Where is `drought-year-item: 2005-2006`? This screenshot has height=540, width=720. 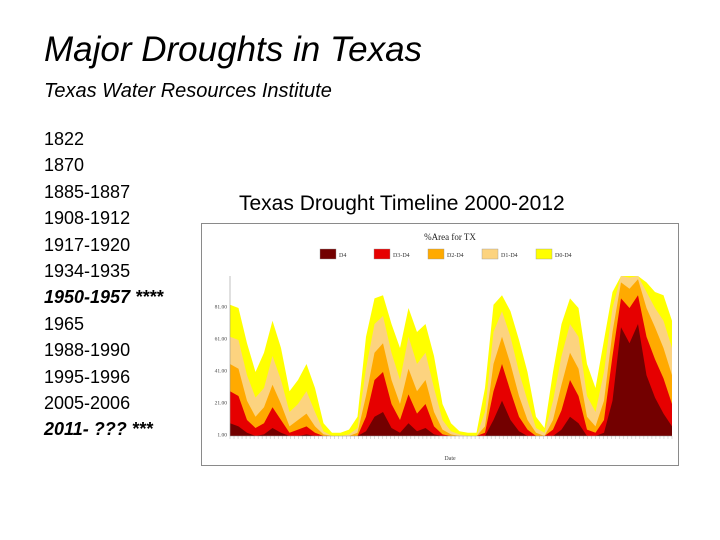 drought-year-item: 2005-2006 is located at coordinates (87, 402).